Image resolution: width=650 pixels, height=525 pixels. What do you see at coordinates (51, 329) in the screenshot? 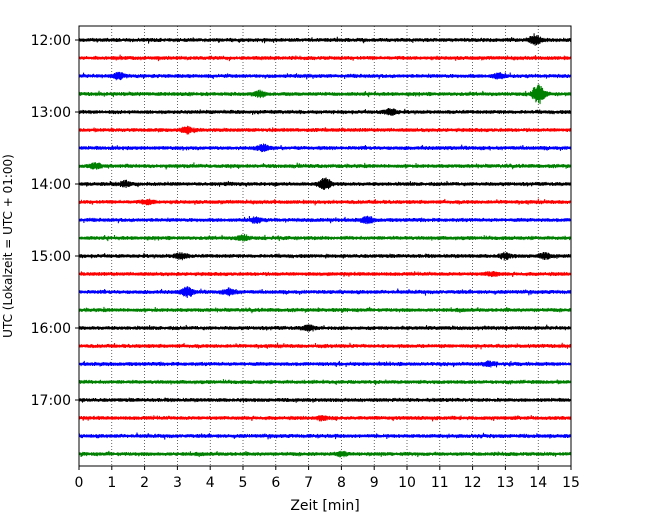
I see `y-tick-label: 16:00` at bounding box center [51, 329].